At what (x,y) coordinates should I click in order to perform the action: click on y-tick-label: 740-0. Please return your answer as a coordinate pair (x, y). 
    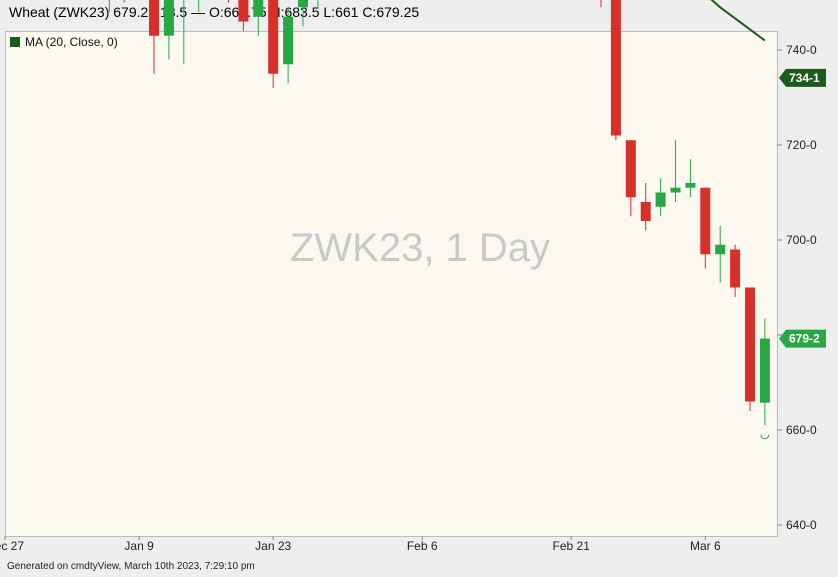
    Looking at the image, I should click on (801, 50).